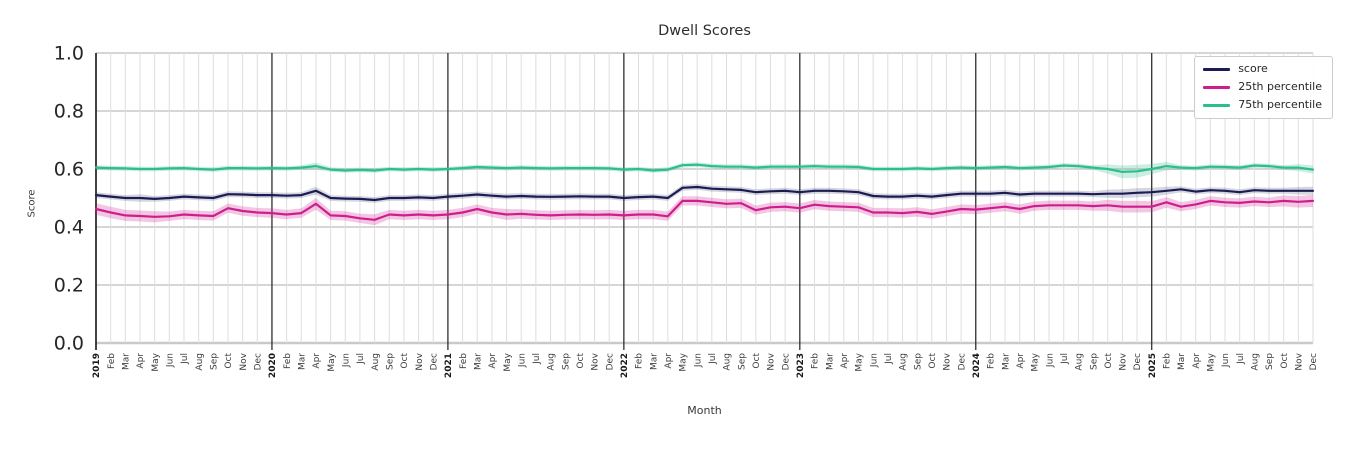  I want to click on chart-title: Dwell Scores, so click(704, 31).